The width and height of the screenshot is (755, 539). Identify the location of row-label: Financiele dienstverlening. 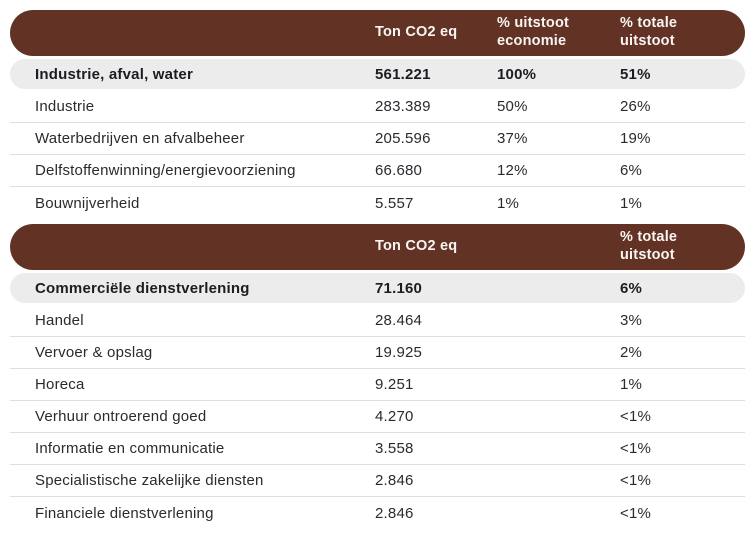
(124, 513).